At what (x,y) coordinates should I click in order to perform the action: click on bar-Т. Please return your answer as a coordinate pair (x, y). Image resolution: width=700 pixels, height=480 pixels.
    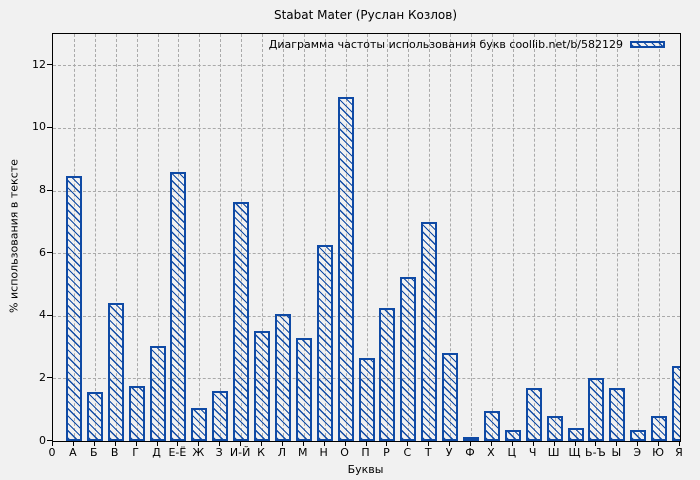
    Looking at the image, I should click on (429, 331).